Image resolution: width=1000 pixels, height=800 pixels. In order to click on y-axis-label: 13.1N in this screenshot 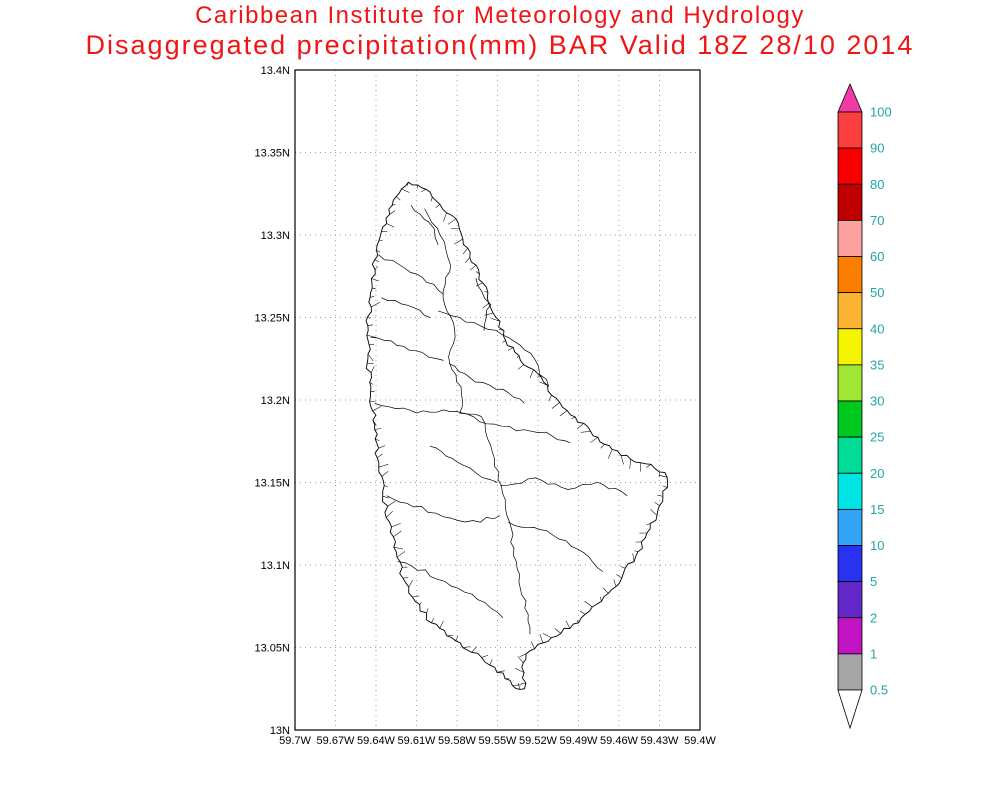, I will do `click(275, 566)`.